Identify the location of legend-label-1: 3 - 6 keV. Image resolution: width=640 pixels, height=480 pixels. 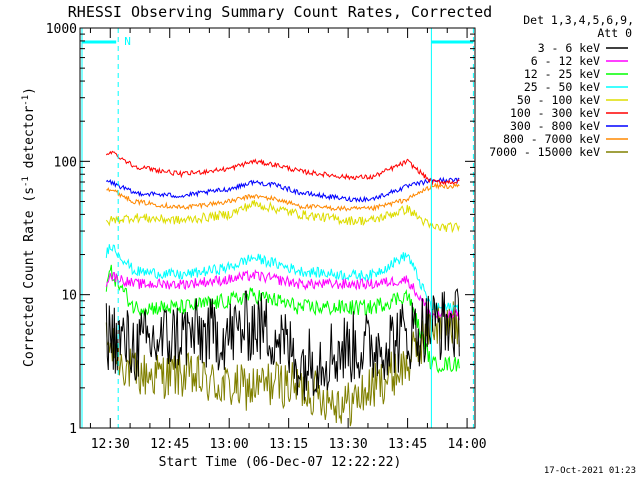
(569, 48).